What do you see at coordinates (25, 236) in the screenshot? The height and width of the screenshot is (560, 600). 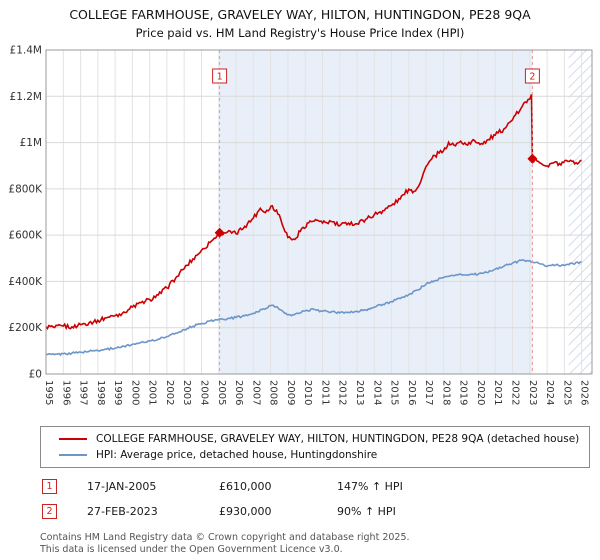 I see `y-axis-tick-label: £600K` at bounding box center [25, 236].